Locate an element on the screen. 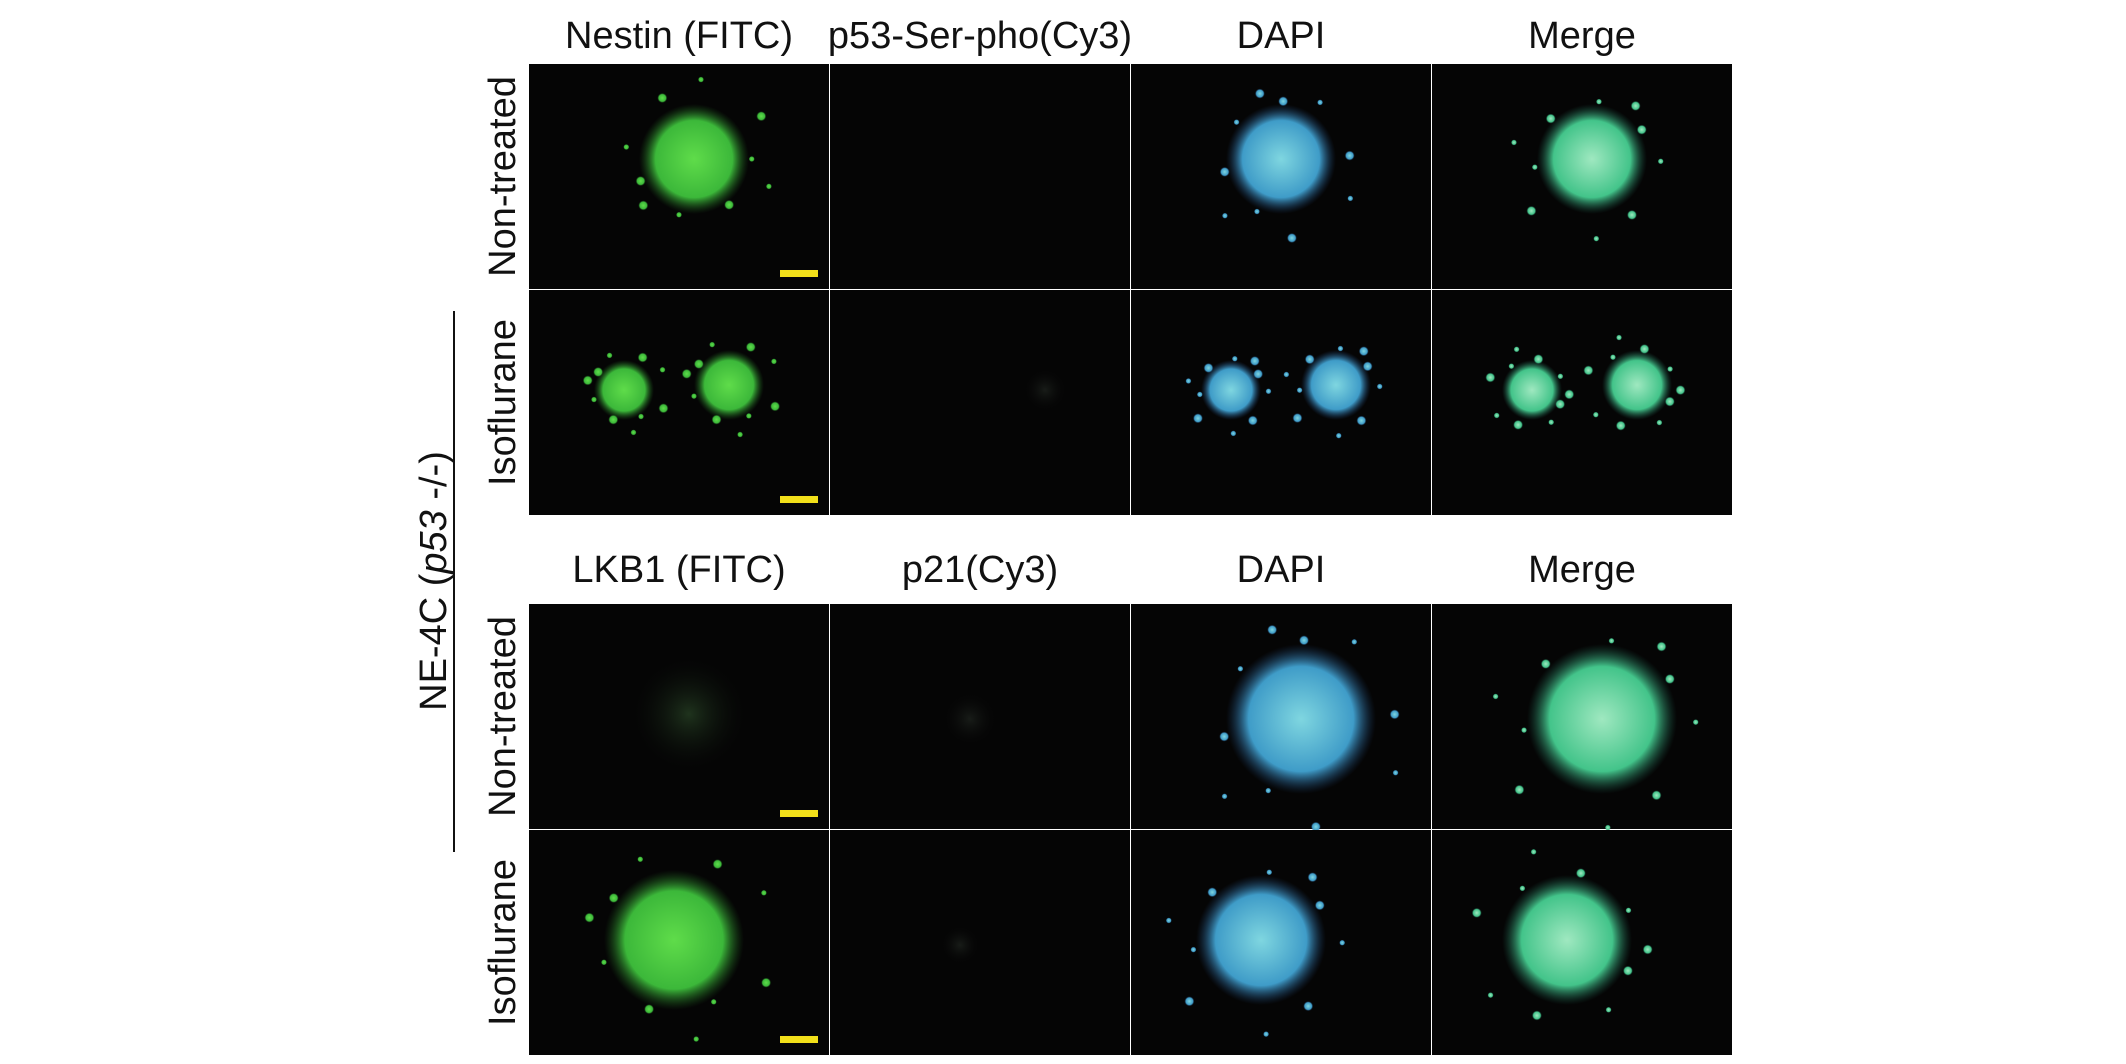 The height and width of the screenshot is (1064, 2126). group-label: NE-4C (p53 -/-) is located at coordinates (434, 581).